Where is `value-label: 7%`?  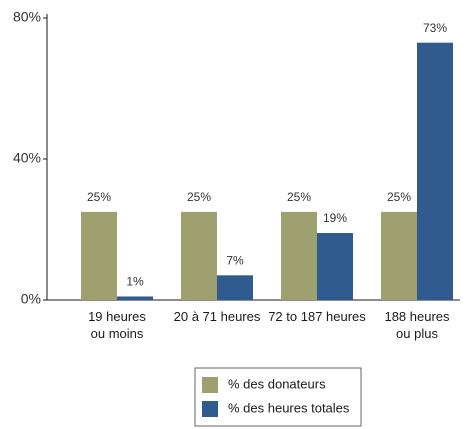 value-label: 7% is located at coordinates (235, 260).